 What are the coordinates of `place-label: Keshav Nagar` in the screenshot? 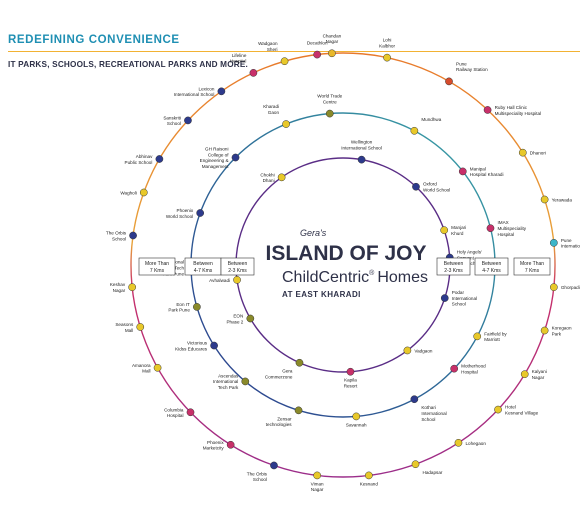 It's located at (118, 287).